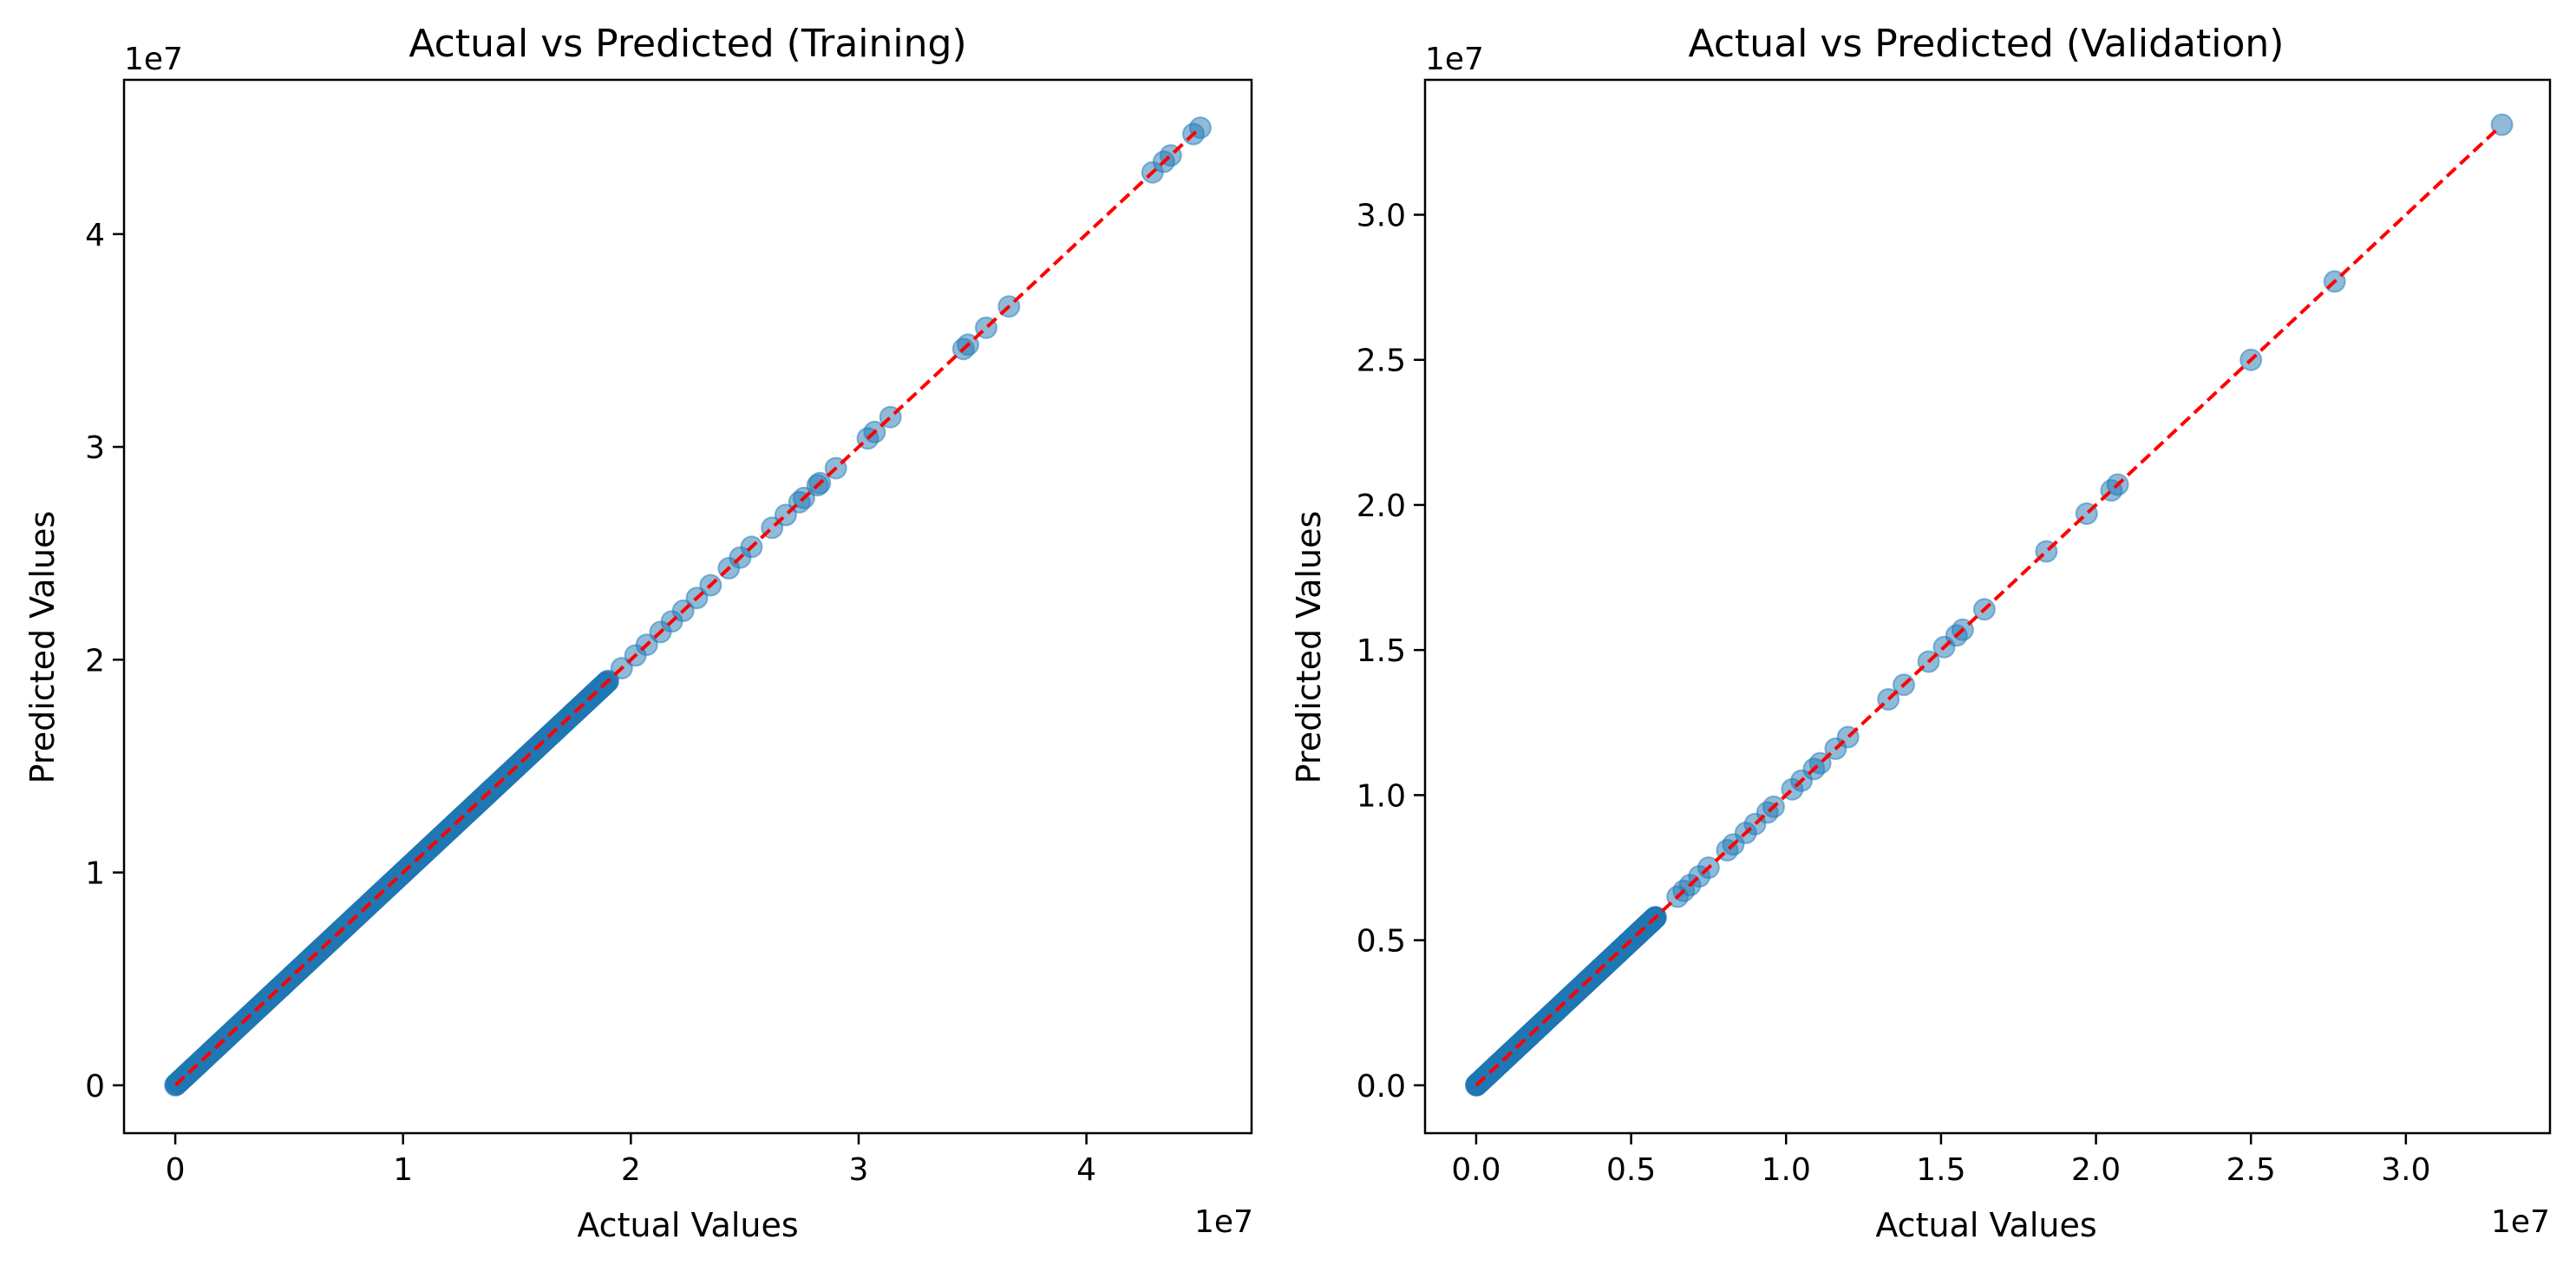 This screenshot has height=1272, width=2576. Describe the element at coordinates (2520, 1222) in the screenshot. I see `validation-x-offset-label: 1e7` at that location.